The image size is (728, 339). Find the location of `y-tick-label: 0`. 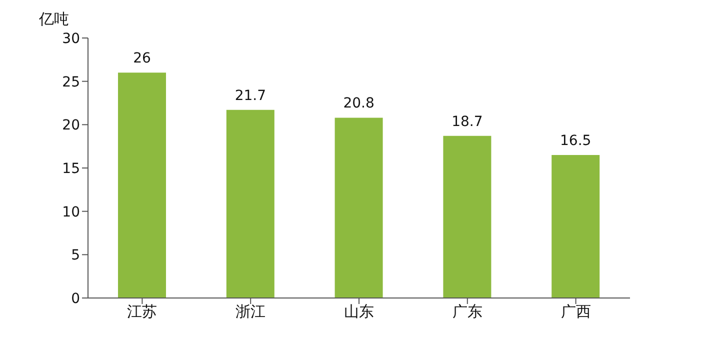

y-tick-label: 0 is located at coordinates (75, 298).